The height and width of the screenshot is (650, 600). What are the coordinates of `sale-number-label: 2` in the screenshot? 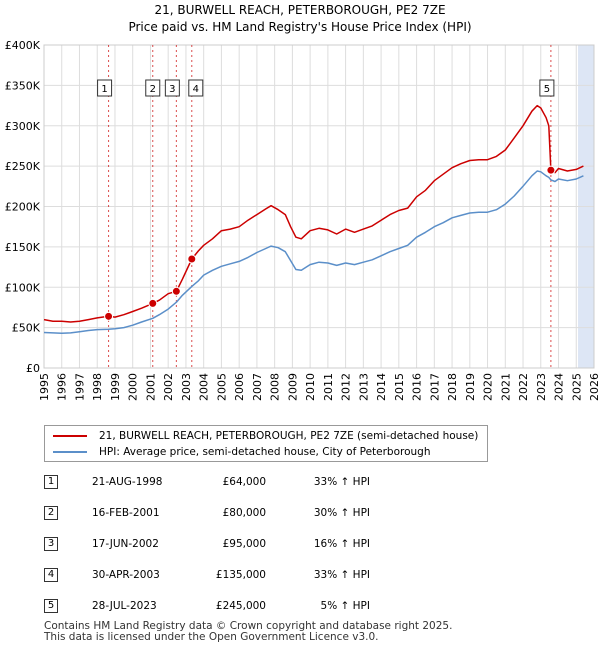 It's located at (153, 89).